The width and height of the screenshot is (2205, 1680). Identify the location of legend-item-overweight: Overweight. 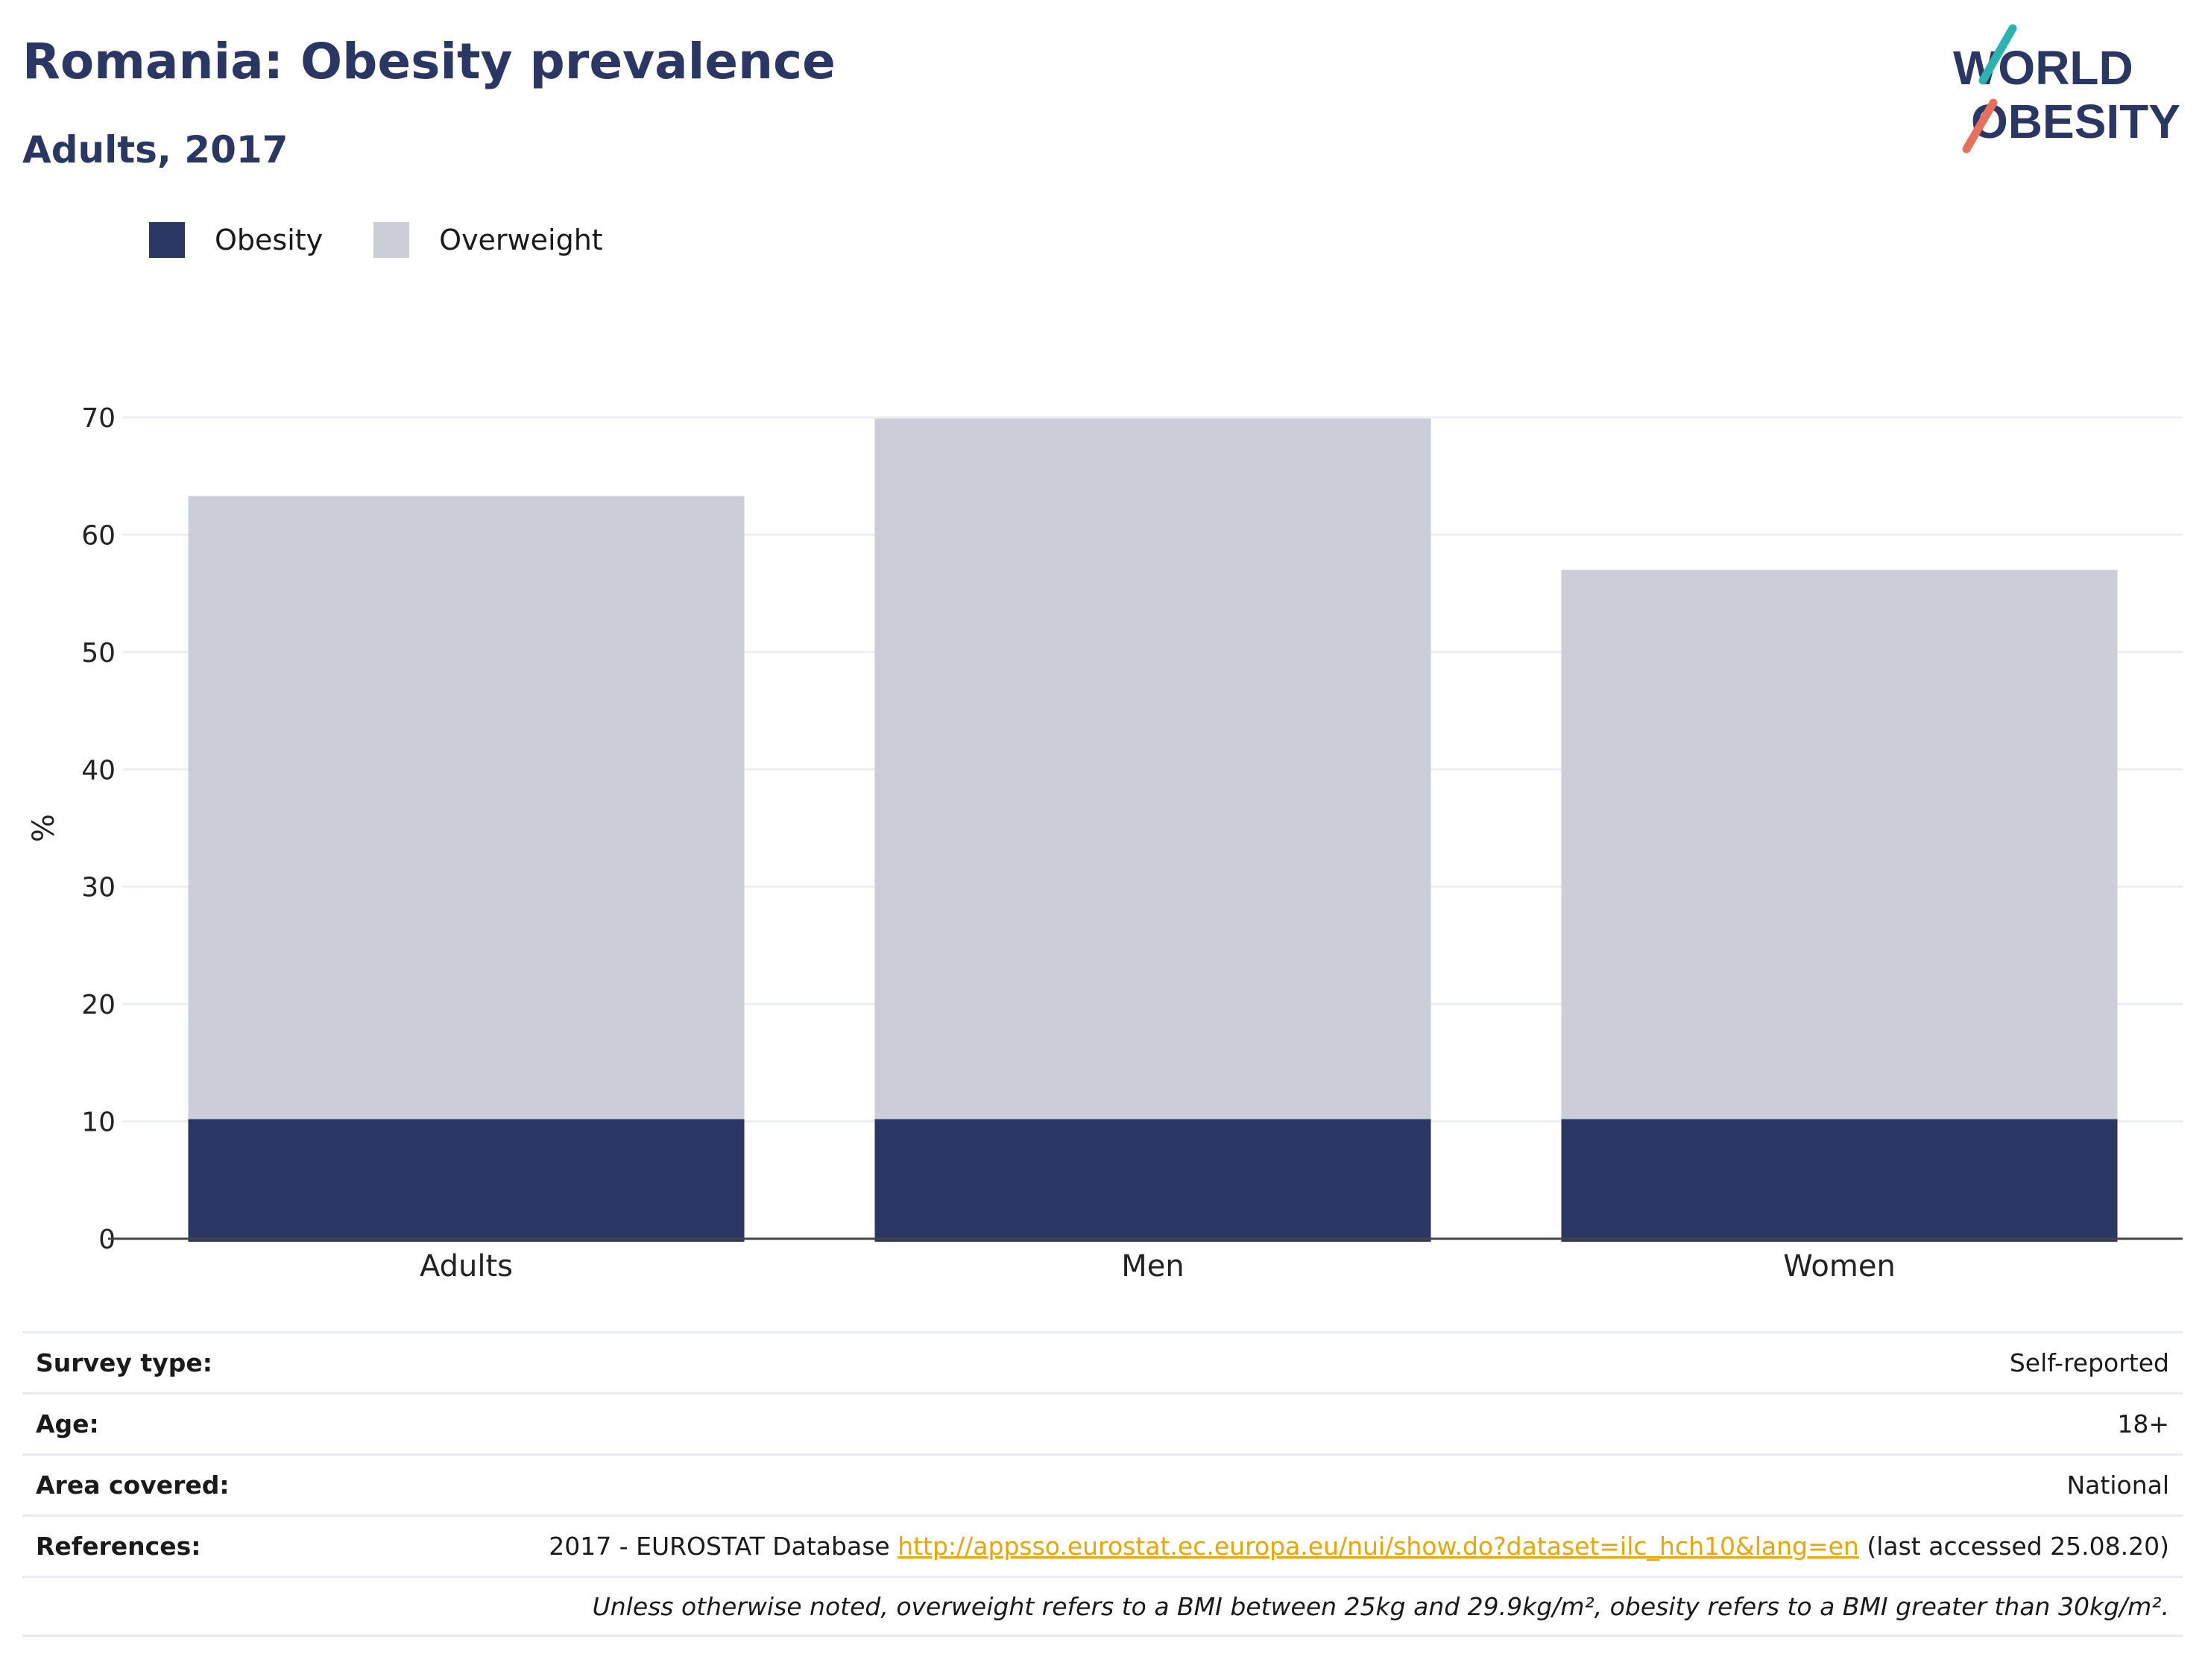
(488, 240).